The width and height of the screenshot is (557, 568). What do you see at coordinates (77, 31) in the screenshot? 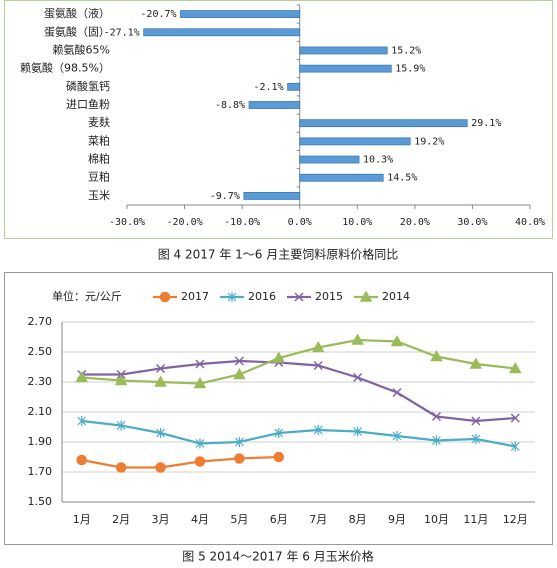
I see `category-label: 蛋氨酸（固）` at bounding box center [77, 31].